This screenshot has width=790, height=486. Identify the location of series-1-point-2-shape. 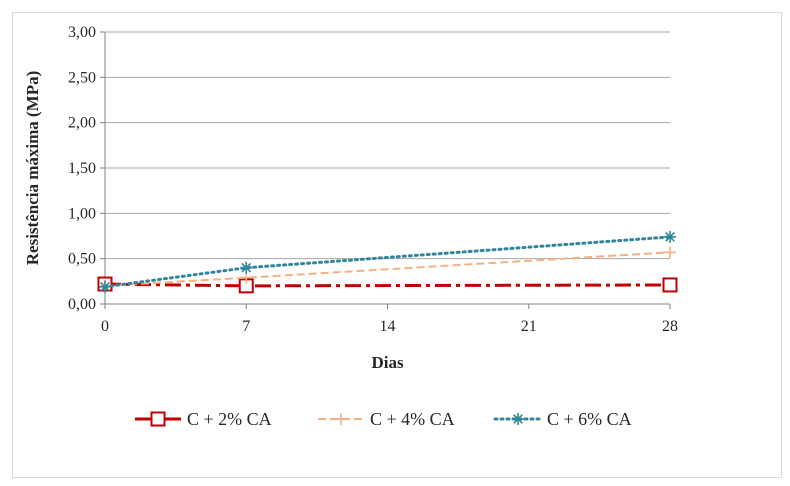
(670, 285).